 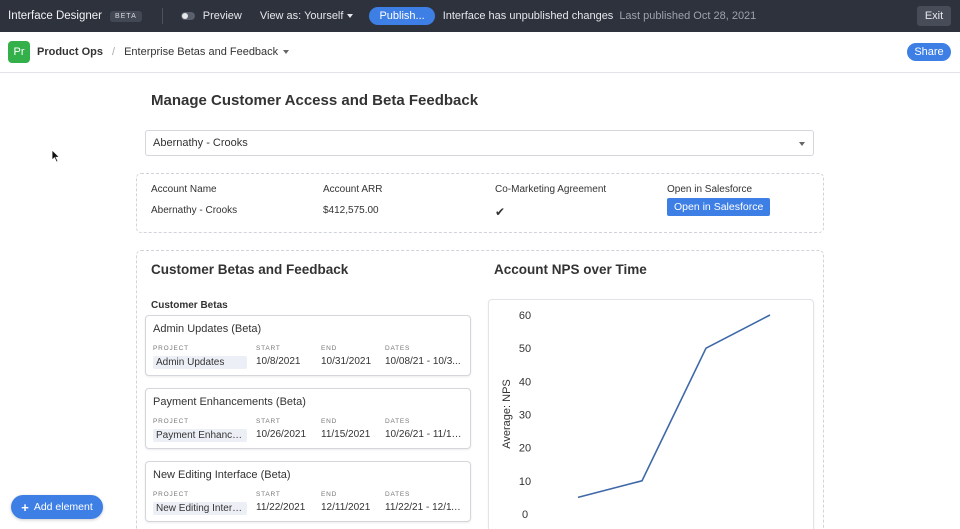 What do you see at coordinates (525, 382) in the screenshot?
I see `y-tick-label: 40` at bounding box center [525, 382].